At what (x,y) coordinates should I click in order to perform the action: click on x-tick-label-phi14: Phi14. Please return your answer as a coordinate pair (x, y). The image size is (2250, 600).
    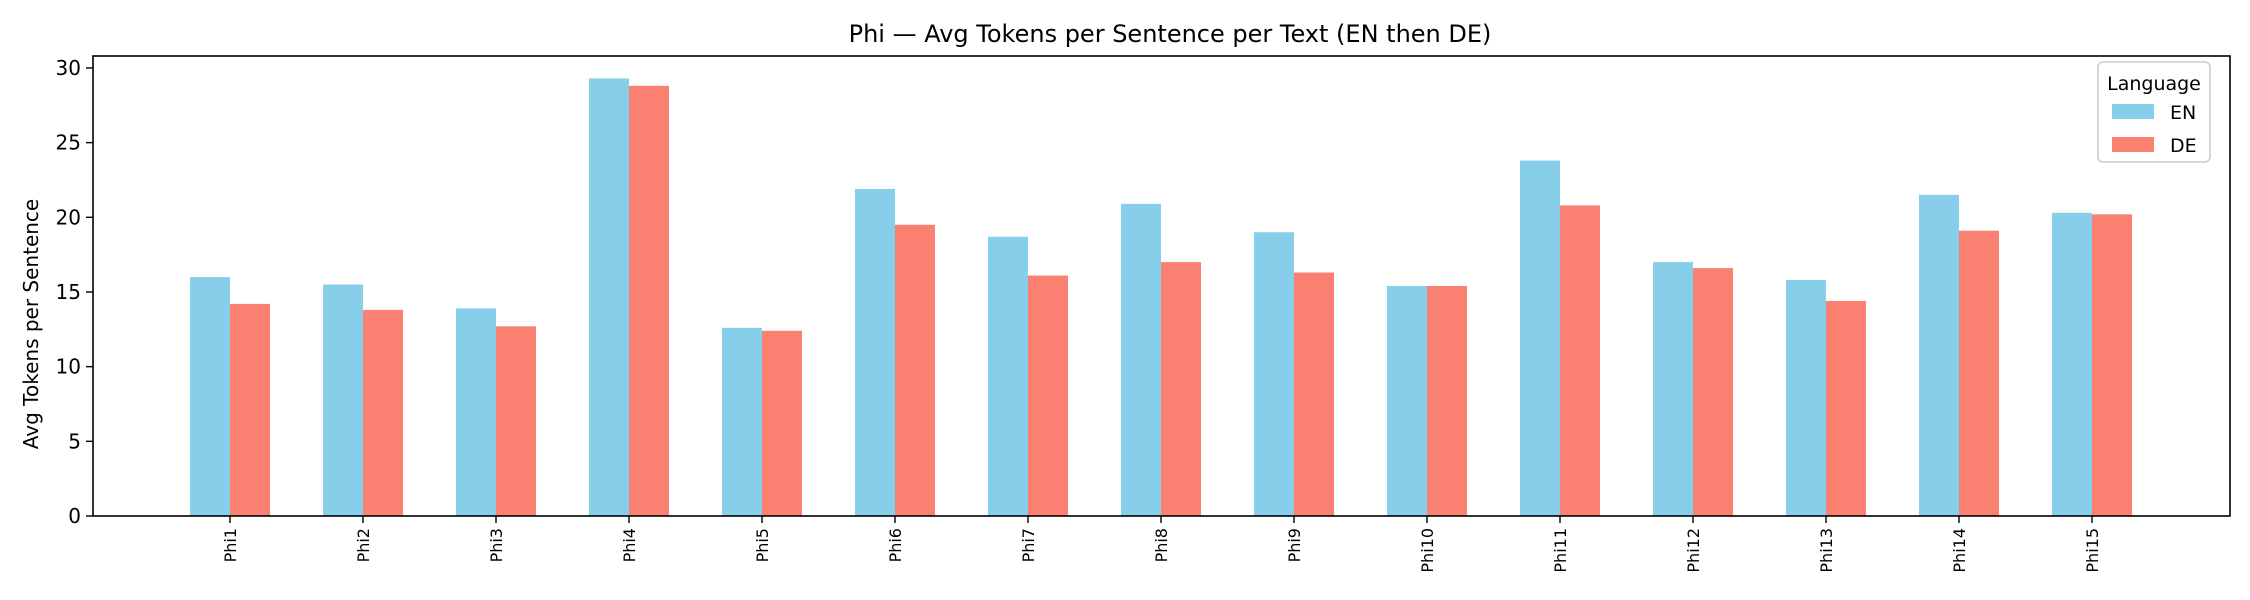
    Looking at the image, I should click on (1959, 550).